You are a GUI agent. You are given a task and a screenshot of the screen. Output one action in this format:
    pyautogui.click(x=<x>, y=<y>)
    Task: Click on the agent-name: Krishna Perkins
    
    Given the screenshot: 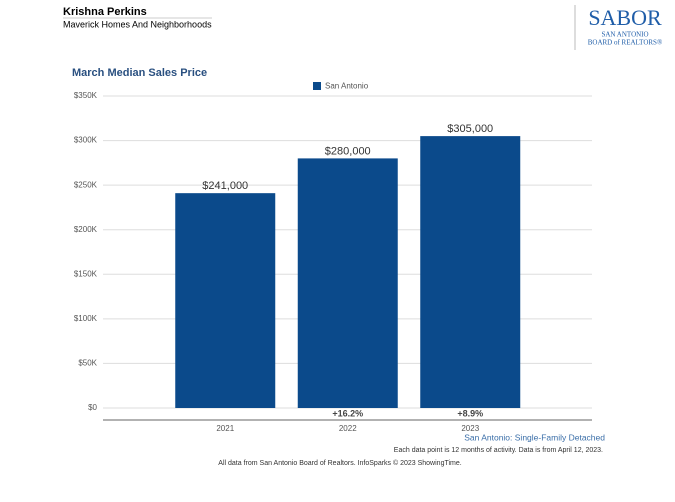 What is the action you would take?
    pyautogui.click(x=105, y=12)
    